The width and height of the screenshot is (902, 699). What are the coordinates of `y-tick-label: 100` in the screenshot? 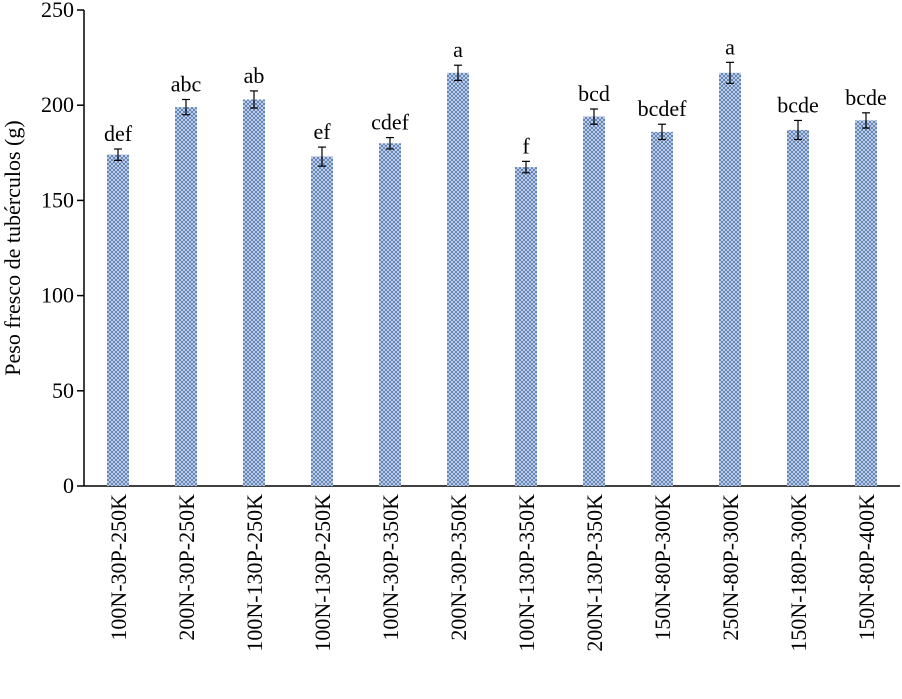 It's located at (57, 295).